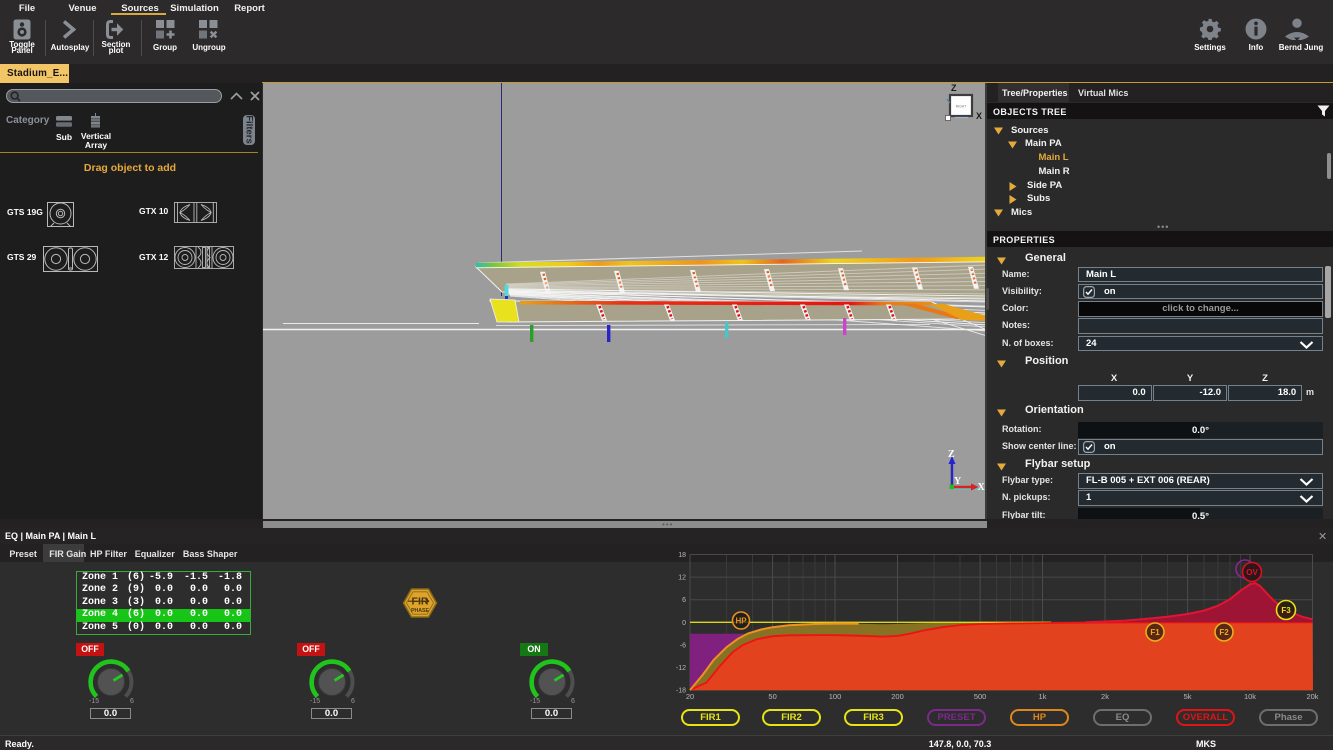 The width and height of the screenshot is (1333, 750). What do you see at coordinates (1252, 572) in the screenshot?
I see `svg-text: OV` at bounding box center [1252, 572].